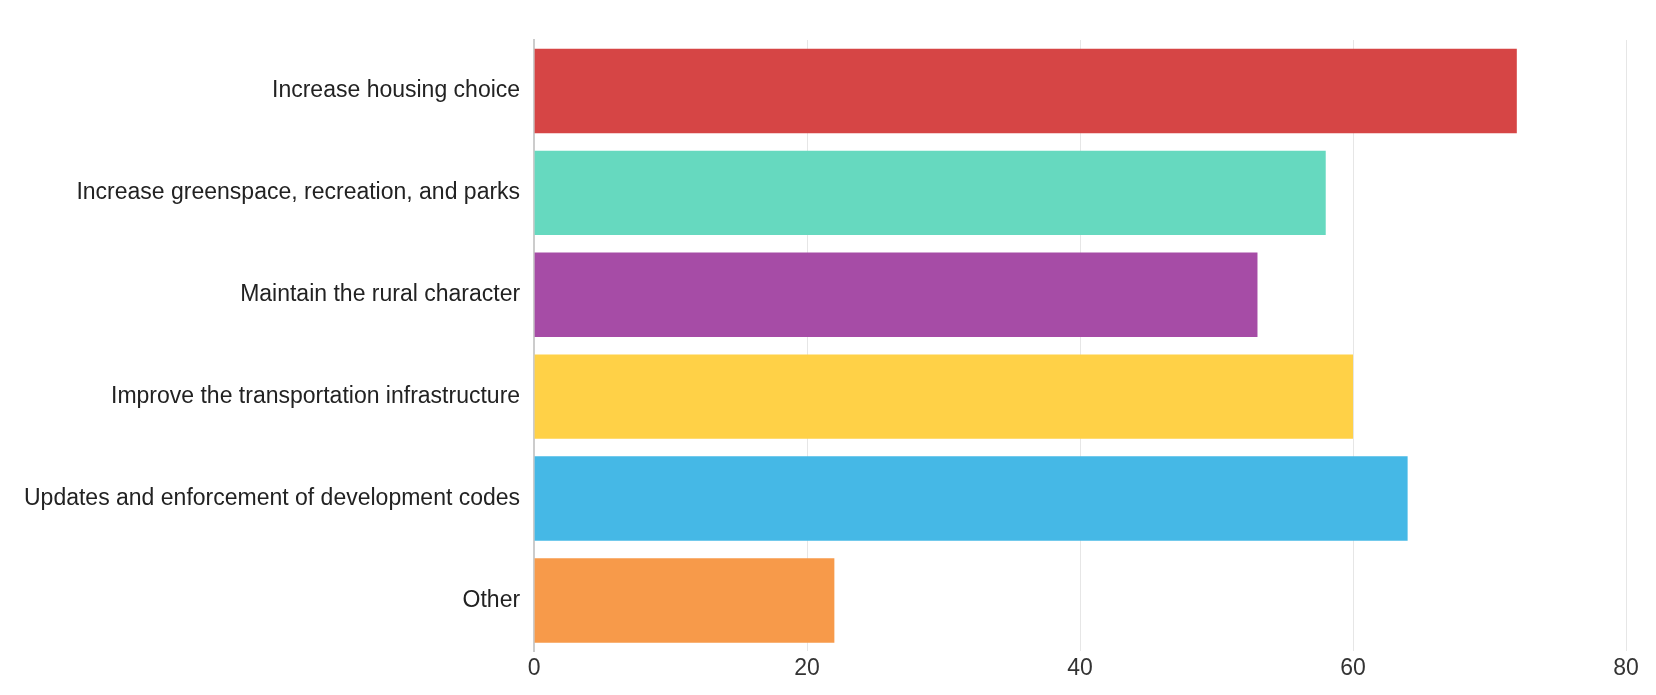 Image resolution: width=1656 pixels, height=695 pixels. Describe the element at coordinates (807, 666) in the screenshot. I see `x-tick-label: 20` at that location.